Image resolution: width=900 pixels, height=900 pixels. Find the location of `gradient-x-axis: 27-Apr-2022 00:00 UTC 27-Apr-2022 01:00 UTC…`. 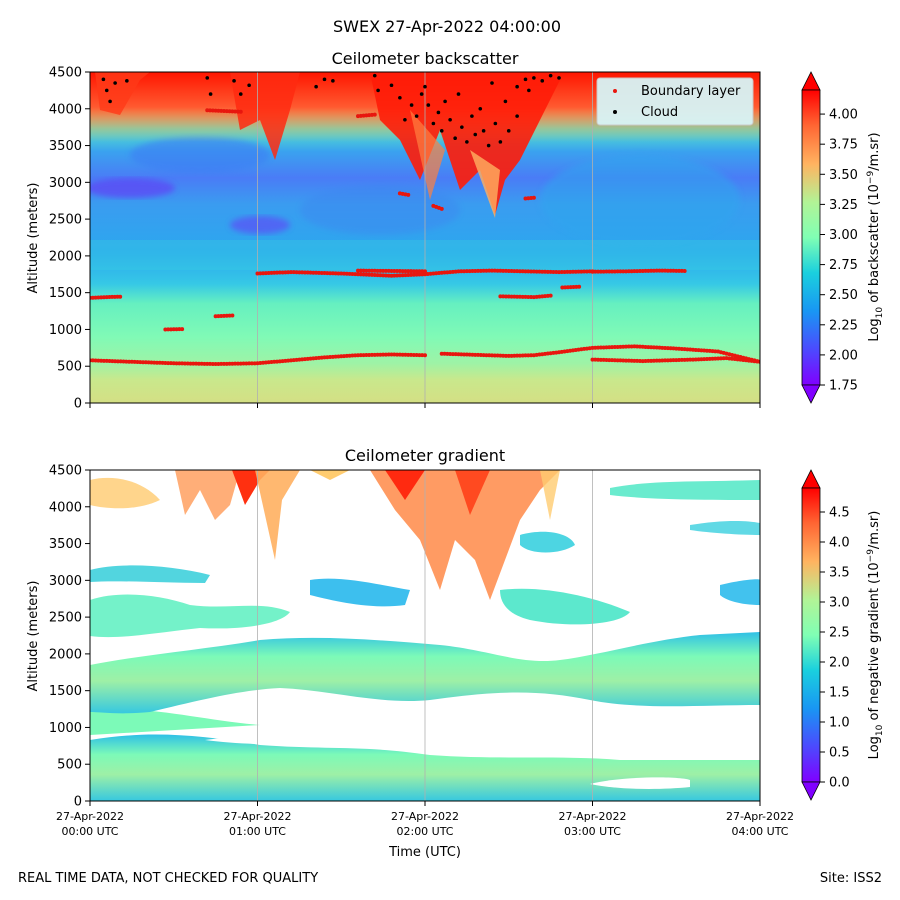

gradient-x-axis: 27-Apr-2022 00:00 UTC 27-Apr-2022 01:00 UTC… is located at coordinates (425, 819).